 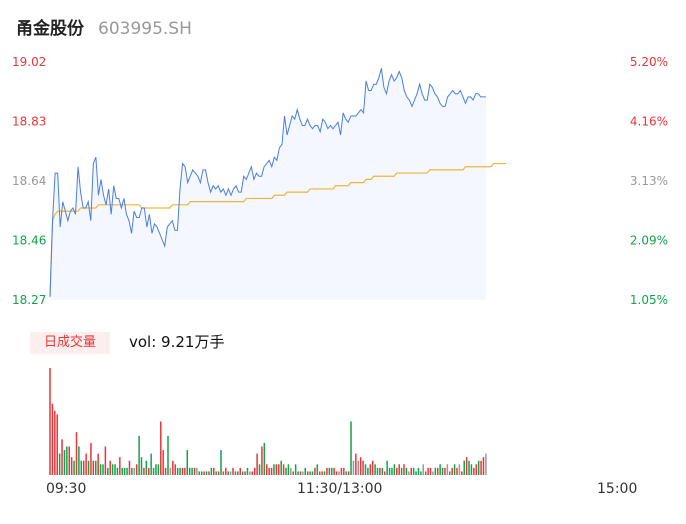 What do you see at coordinates (50, 29) in the screenshot?
I see `stock-name: 甬金股份` at bounding box center [50, 29].